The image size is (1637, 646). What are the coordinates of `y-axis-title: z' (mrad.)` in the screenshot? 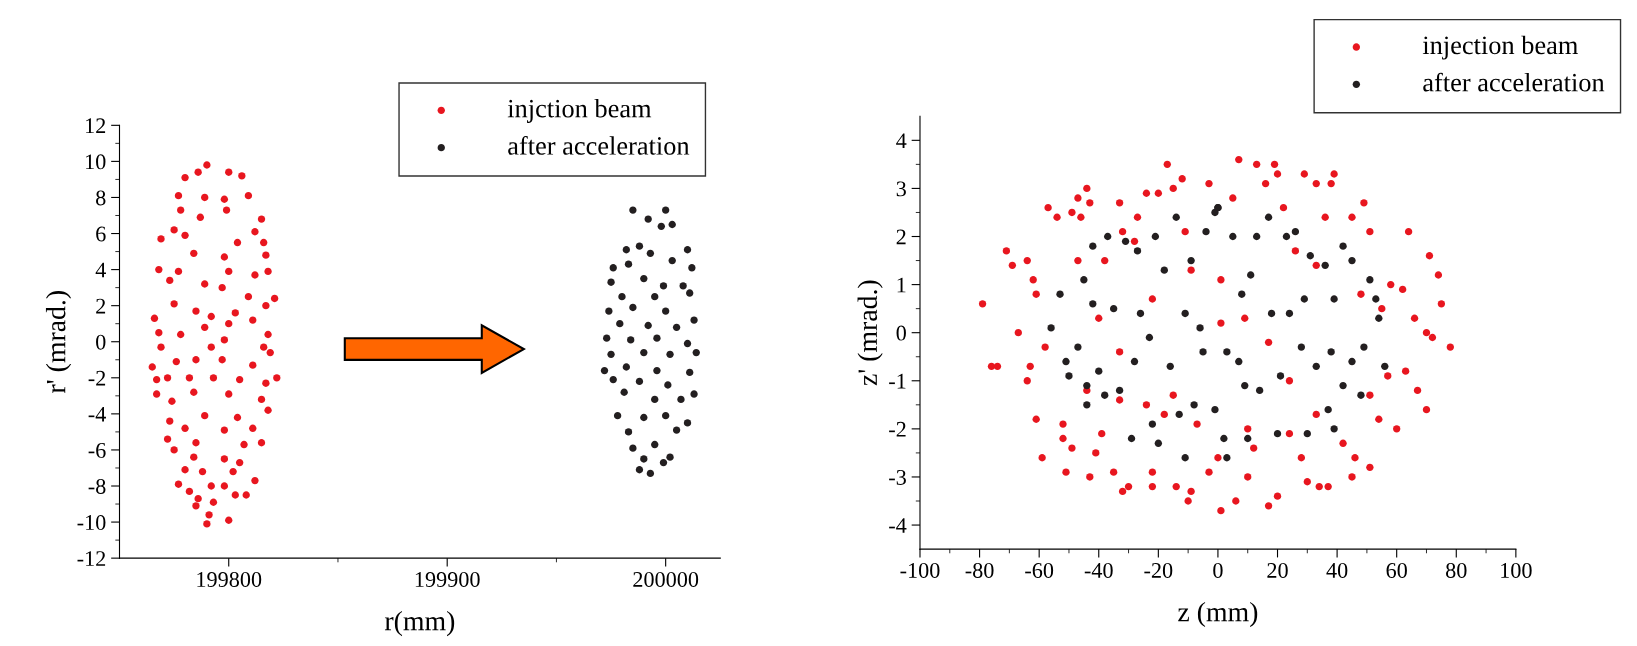 It's located at (870, 333).